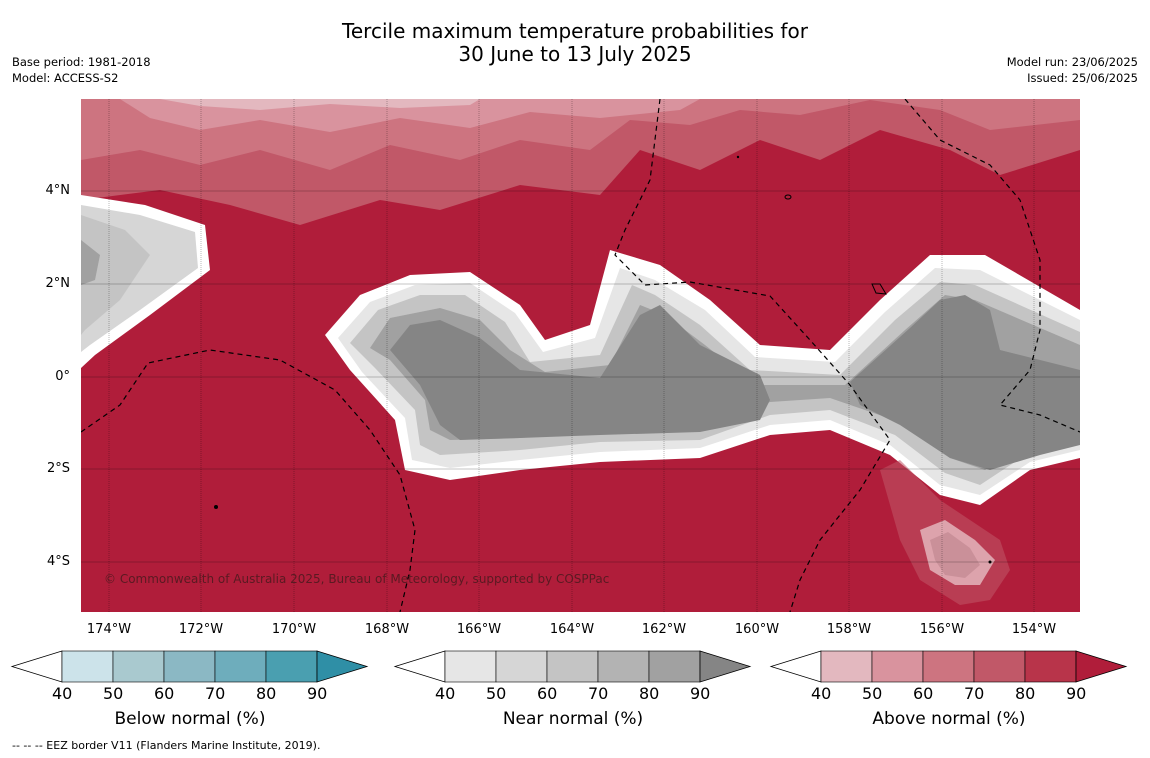 The height and width of the screenshot is (758, 1150). Describe the element at coordinates (757, 629) in the screenshot. I see `lon-label: 160°W` at that location.